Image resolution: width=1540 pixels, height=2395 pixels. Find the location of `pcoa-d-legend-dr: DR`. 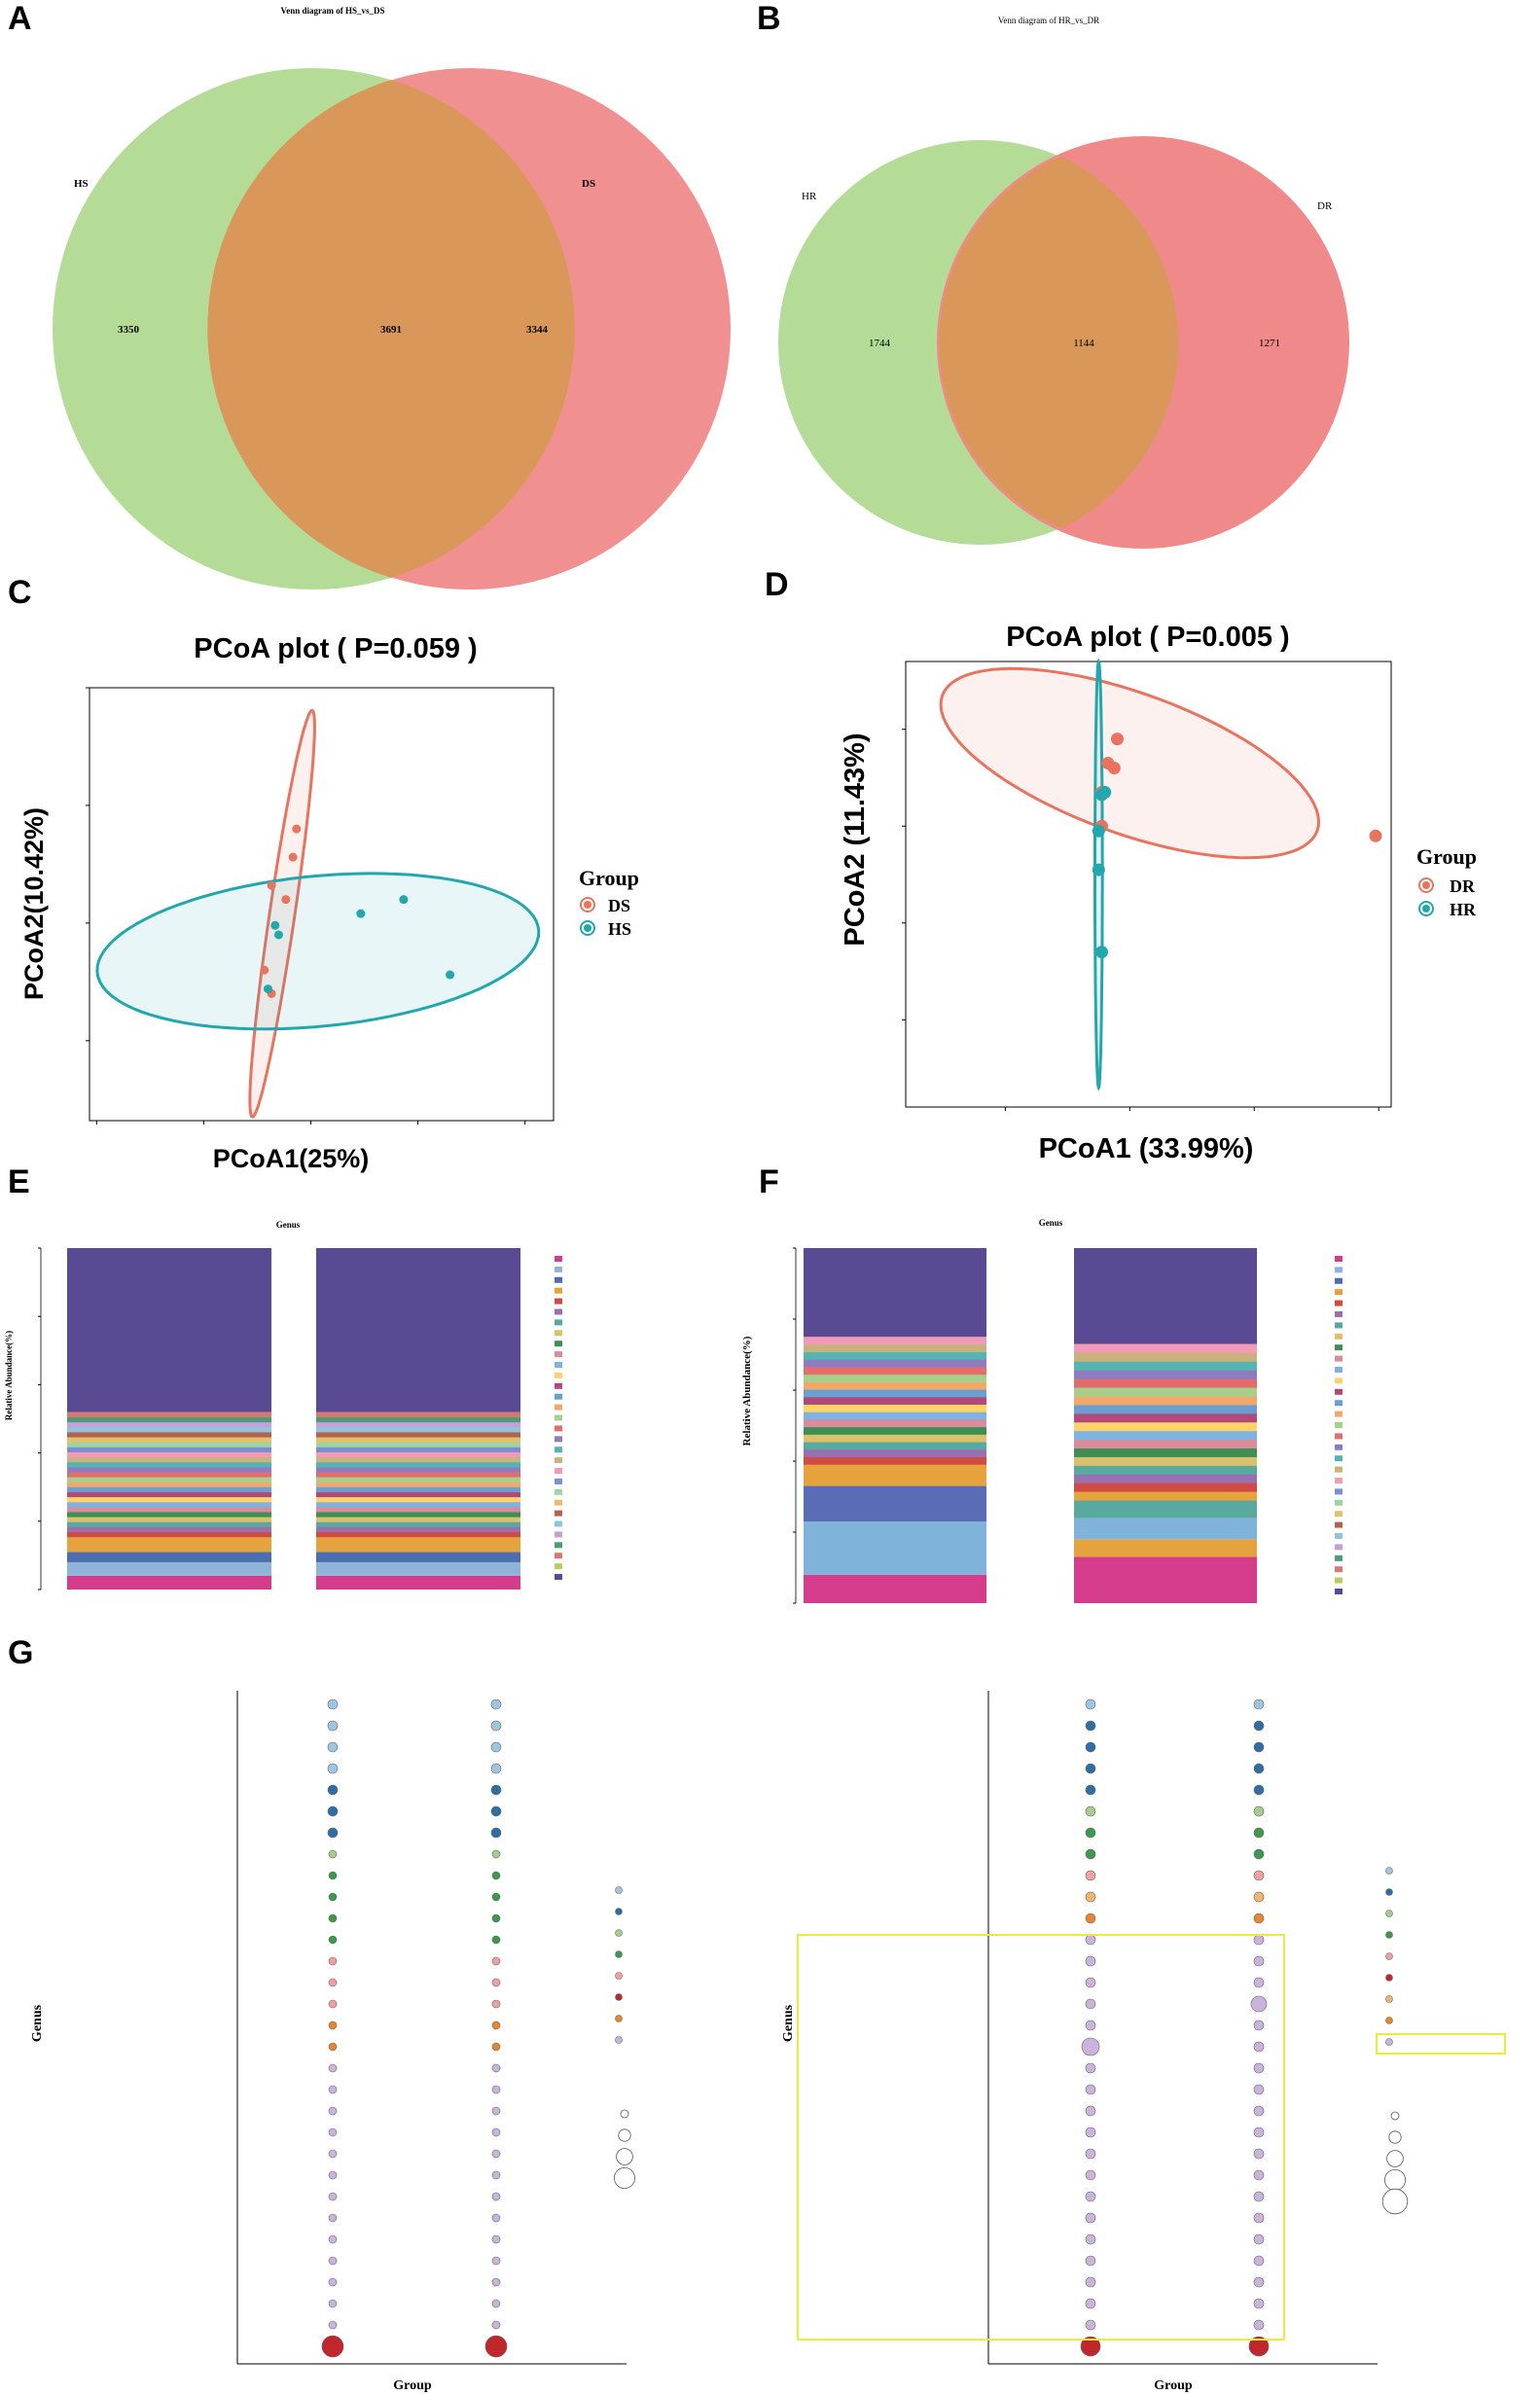

pcoa-d-legend-dr: DR is located at coordinates (1463, 886).